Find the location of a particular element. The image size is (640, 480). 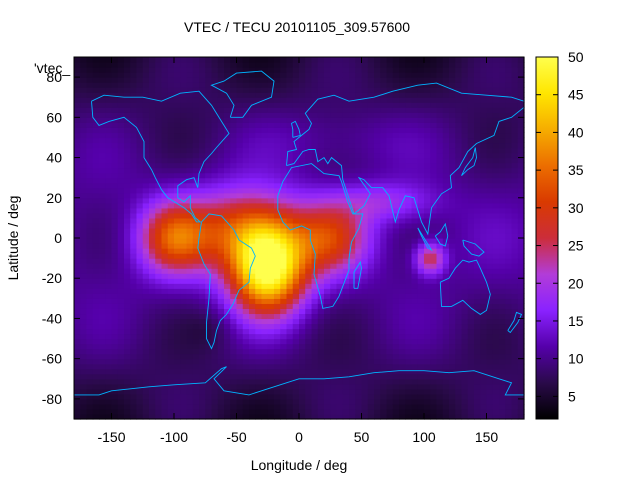

colorbar-tick-label: 20 is located at coordinates (576, 283).